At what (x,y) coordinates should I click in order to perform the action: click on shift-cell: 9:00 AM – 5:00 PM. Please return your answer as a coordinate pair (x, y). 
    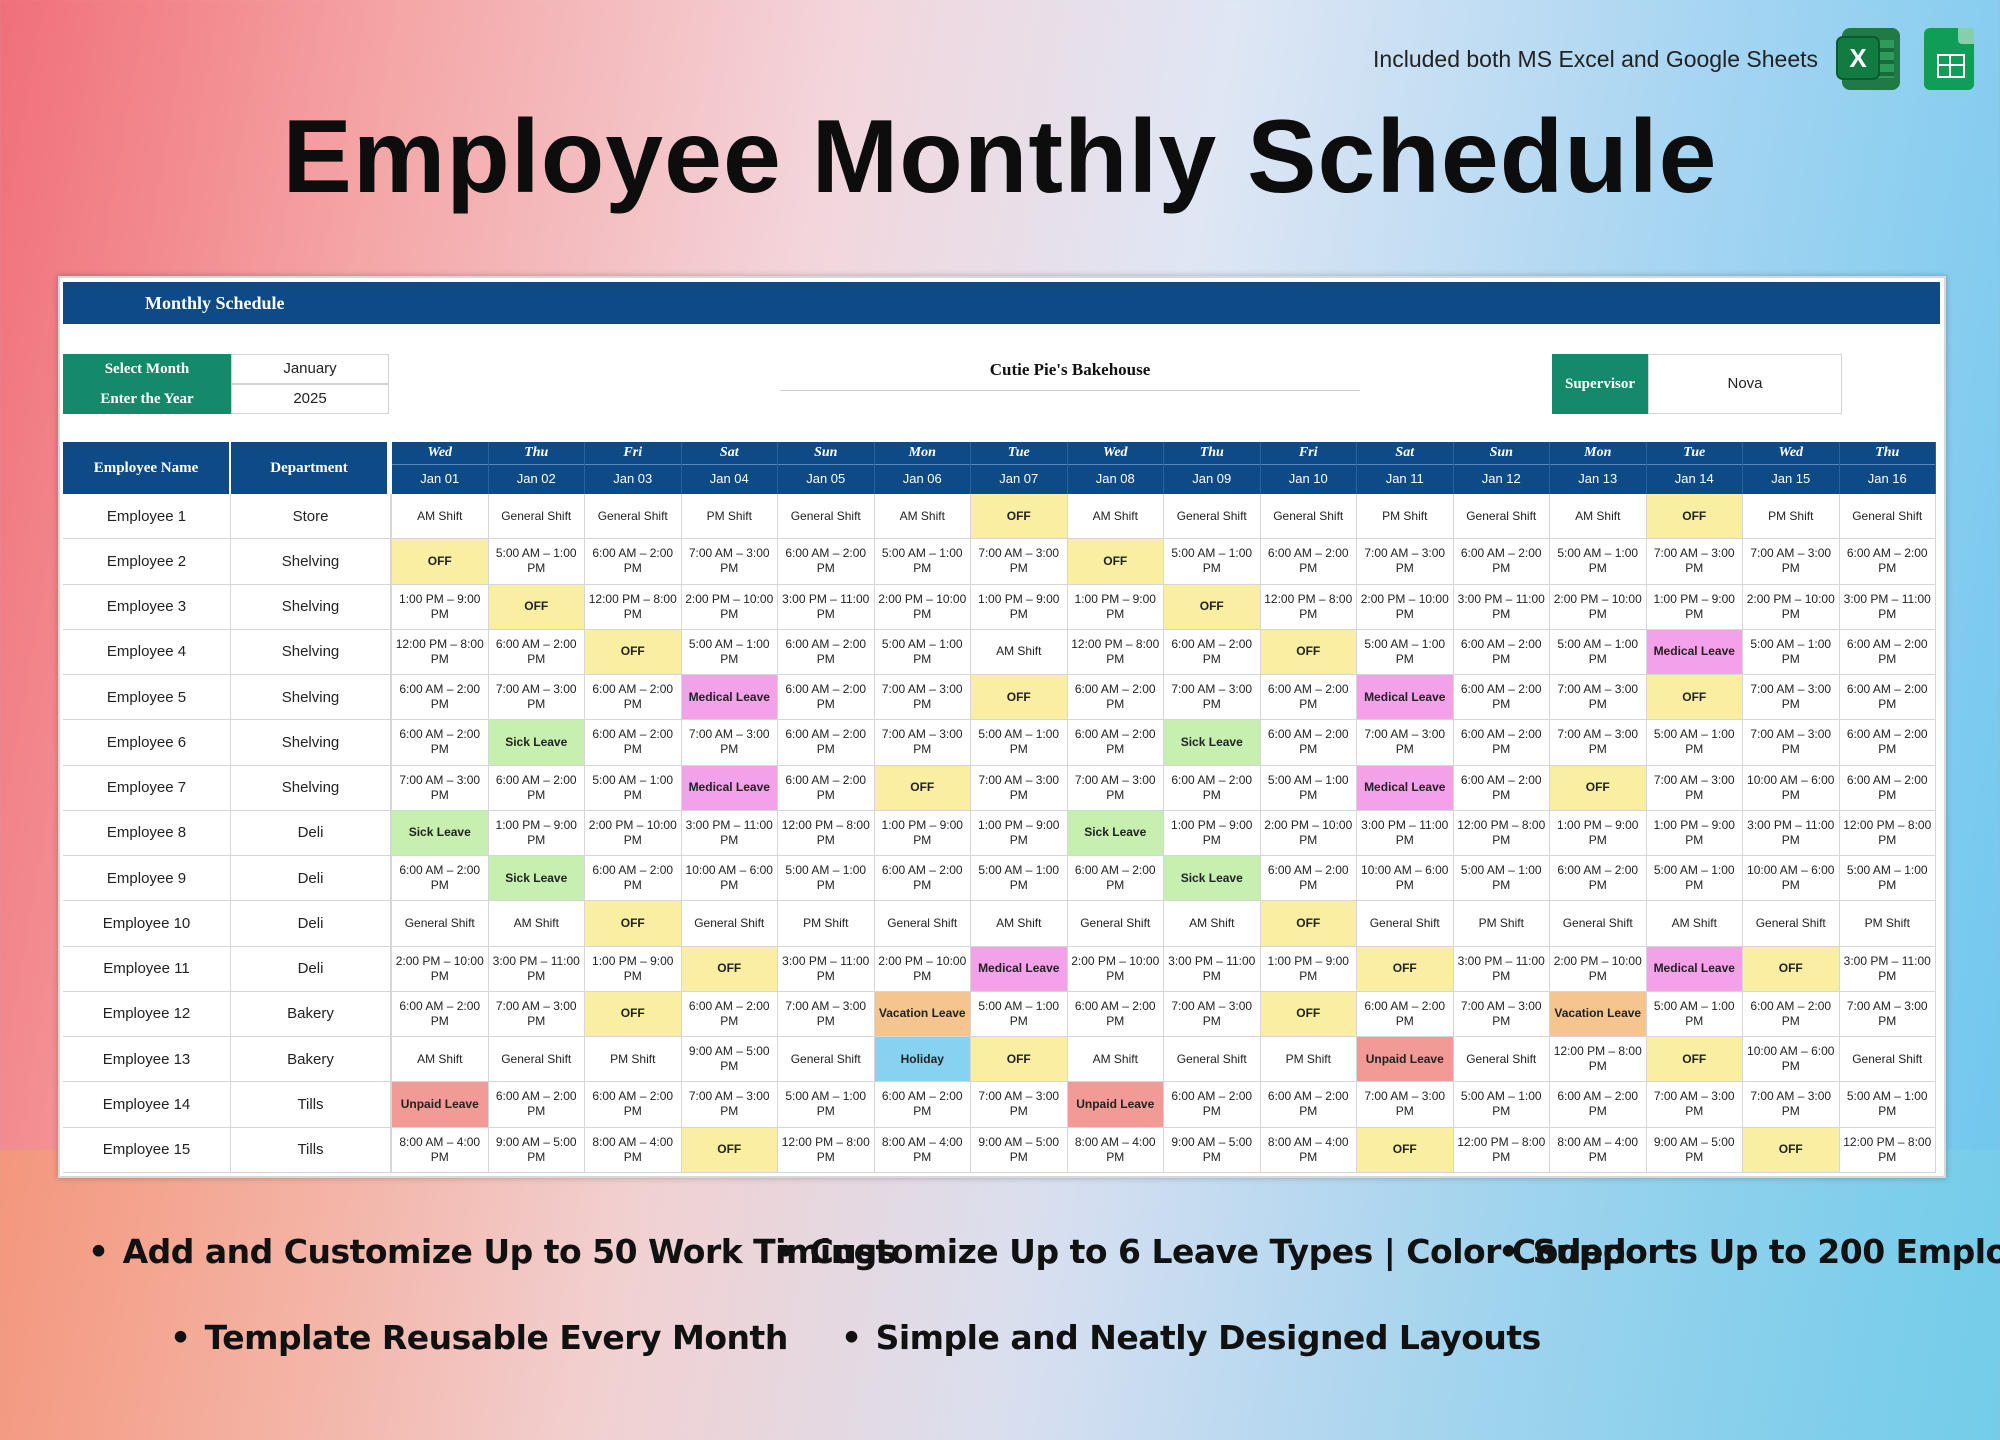
    Looking at the image, I should click on (1019, 1150).